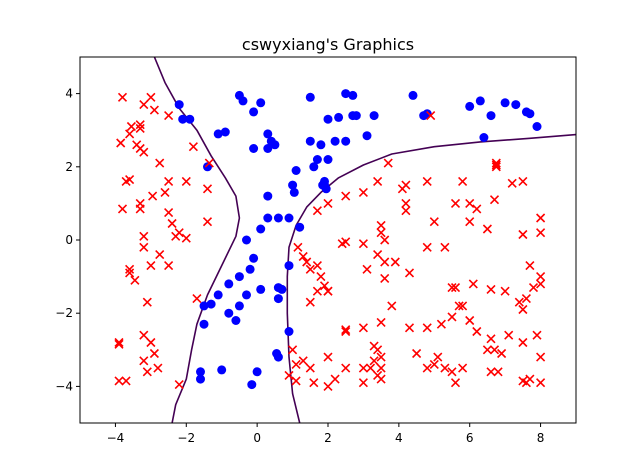 The height and width of the screenshot is (476, 640). What do you see at coordinates (69, 240) in the screenshot?
I see `y-tick-label: 0` at bounding box center [69, 240].